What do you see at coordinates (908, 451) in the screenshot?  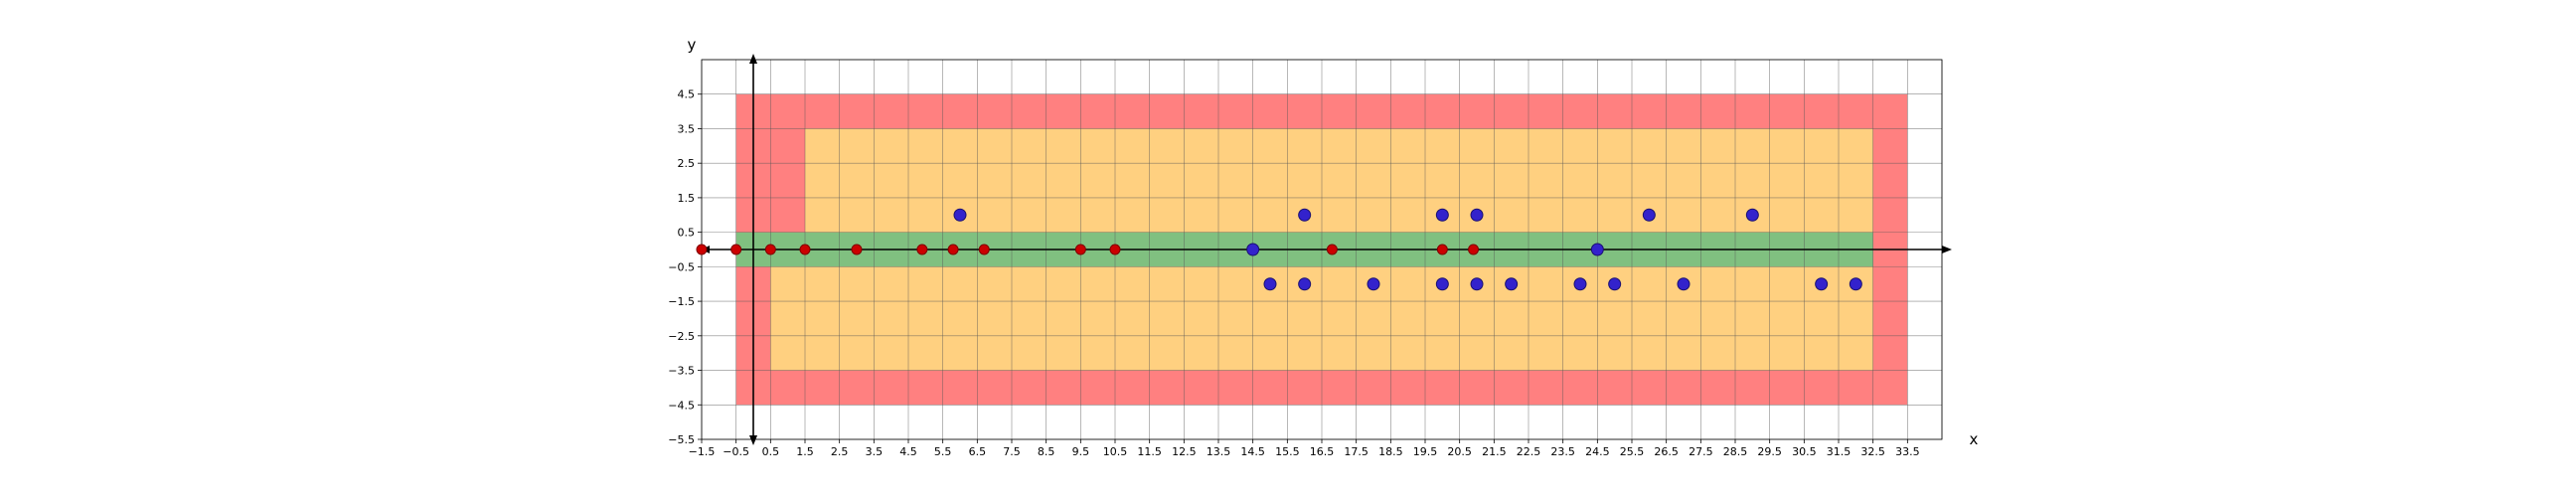 I see `x-tick-label: 4.5` at bounding box center [908, 451].